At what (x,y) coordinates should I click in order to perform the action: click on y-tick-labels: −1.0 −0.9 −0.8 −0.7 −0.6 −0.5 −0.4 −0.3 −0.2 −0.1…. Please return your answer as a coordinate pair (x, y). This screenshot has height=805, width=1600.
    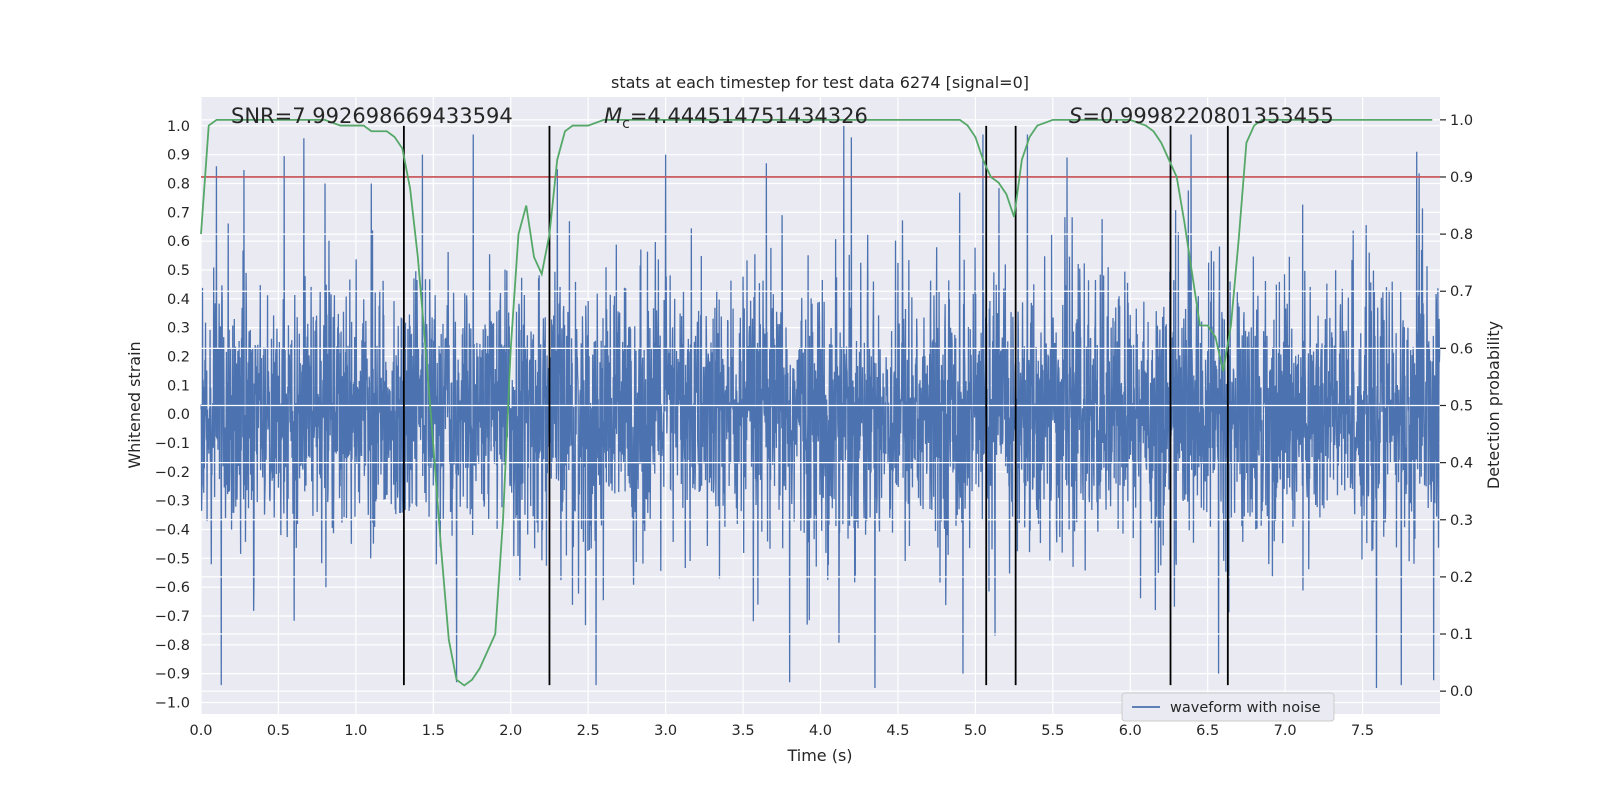
    Looking at the image, I should click on (172, 415).